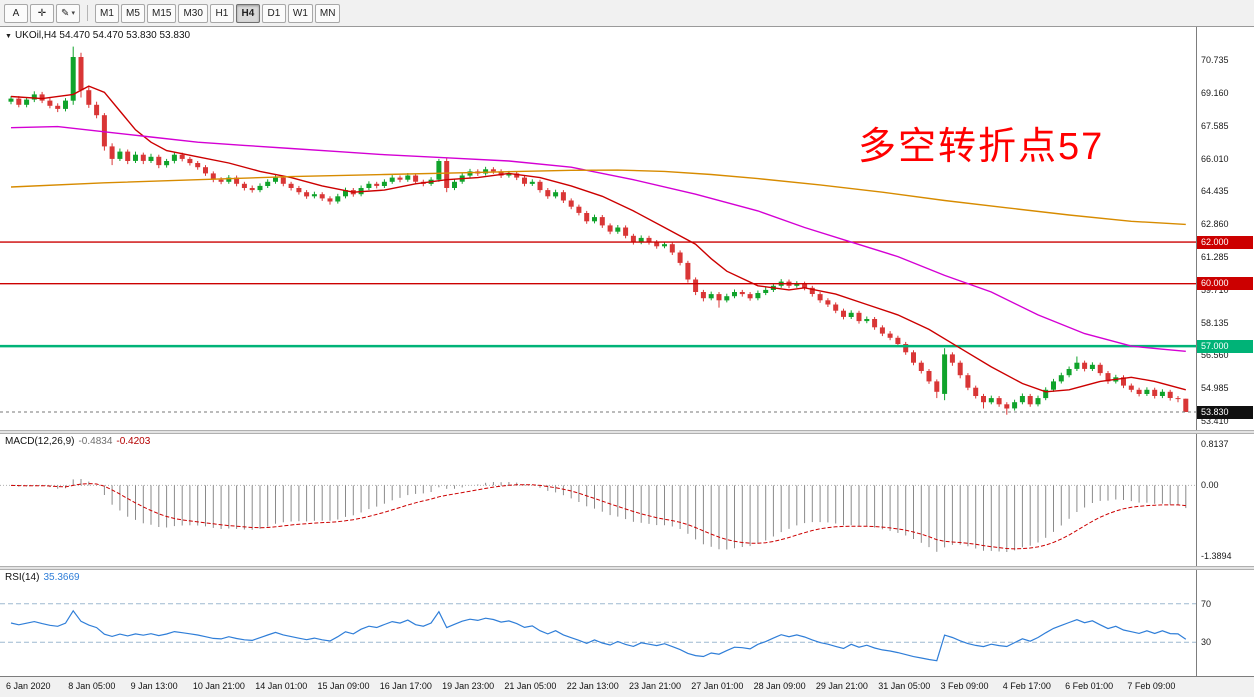 Image resolution: width=1254 pixels, height=698 pixels. Describe the element at coordinates (73, 13) in the screenshot. I see `dropdown-caret-icon: ▾` at that location.